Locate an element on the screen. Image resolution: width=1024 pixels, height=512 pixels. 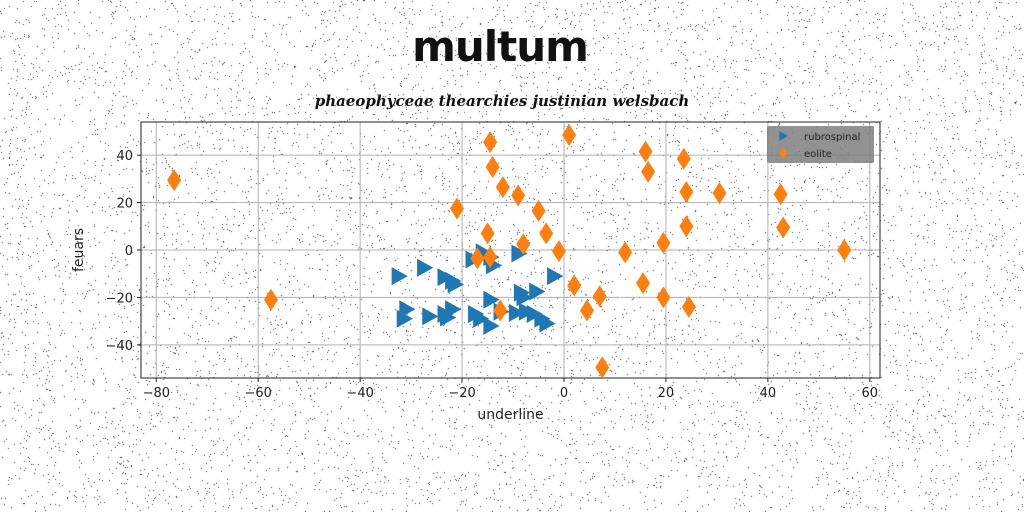
x-tick-label: 40 is located at coordinates (768, 393).